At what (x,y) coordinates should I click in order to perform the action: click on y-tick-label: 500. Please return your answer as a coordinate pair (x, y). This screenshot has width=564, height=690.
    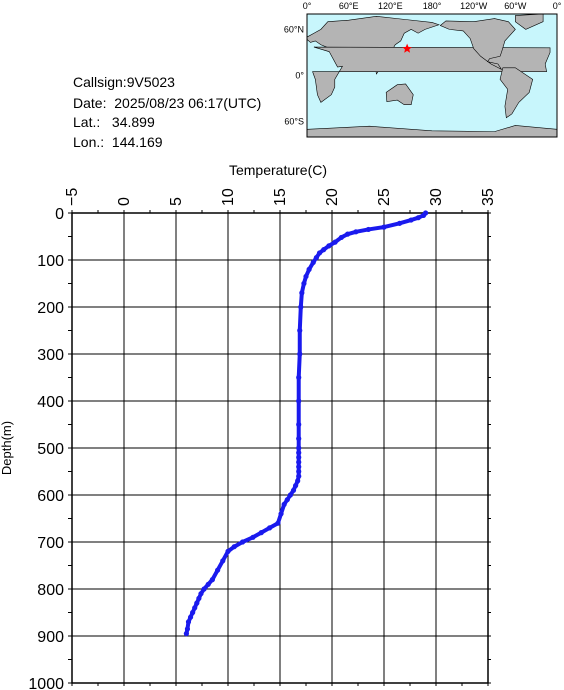
    Looking at the image, I should click on (50, 449).